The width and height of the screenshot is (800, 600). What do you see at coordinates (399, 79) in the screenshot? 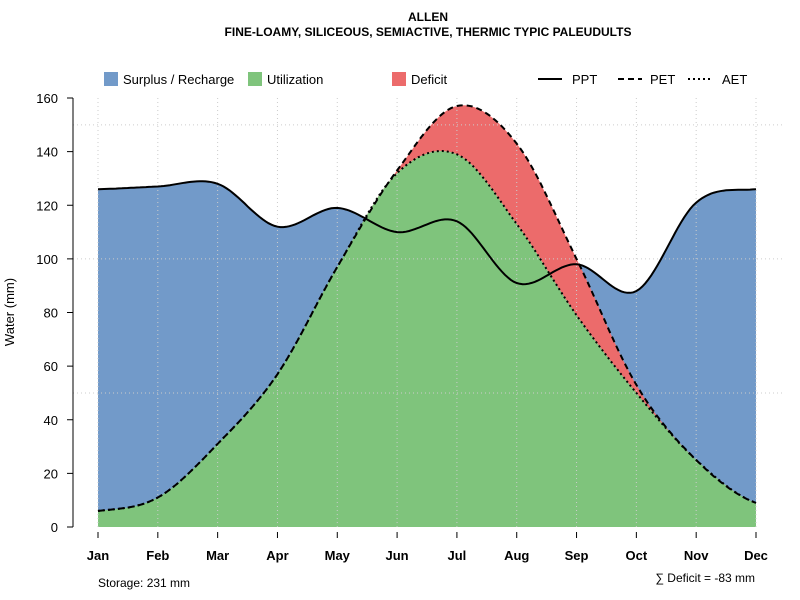
I see `legend-swatch-deficit` at bounding box center [399, 79].